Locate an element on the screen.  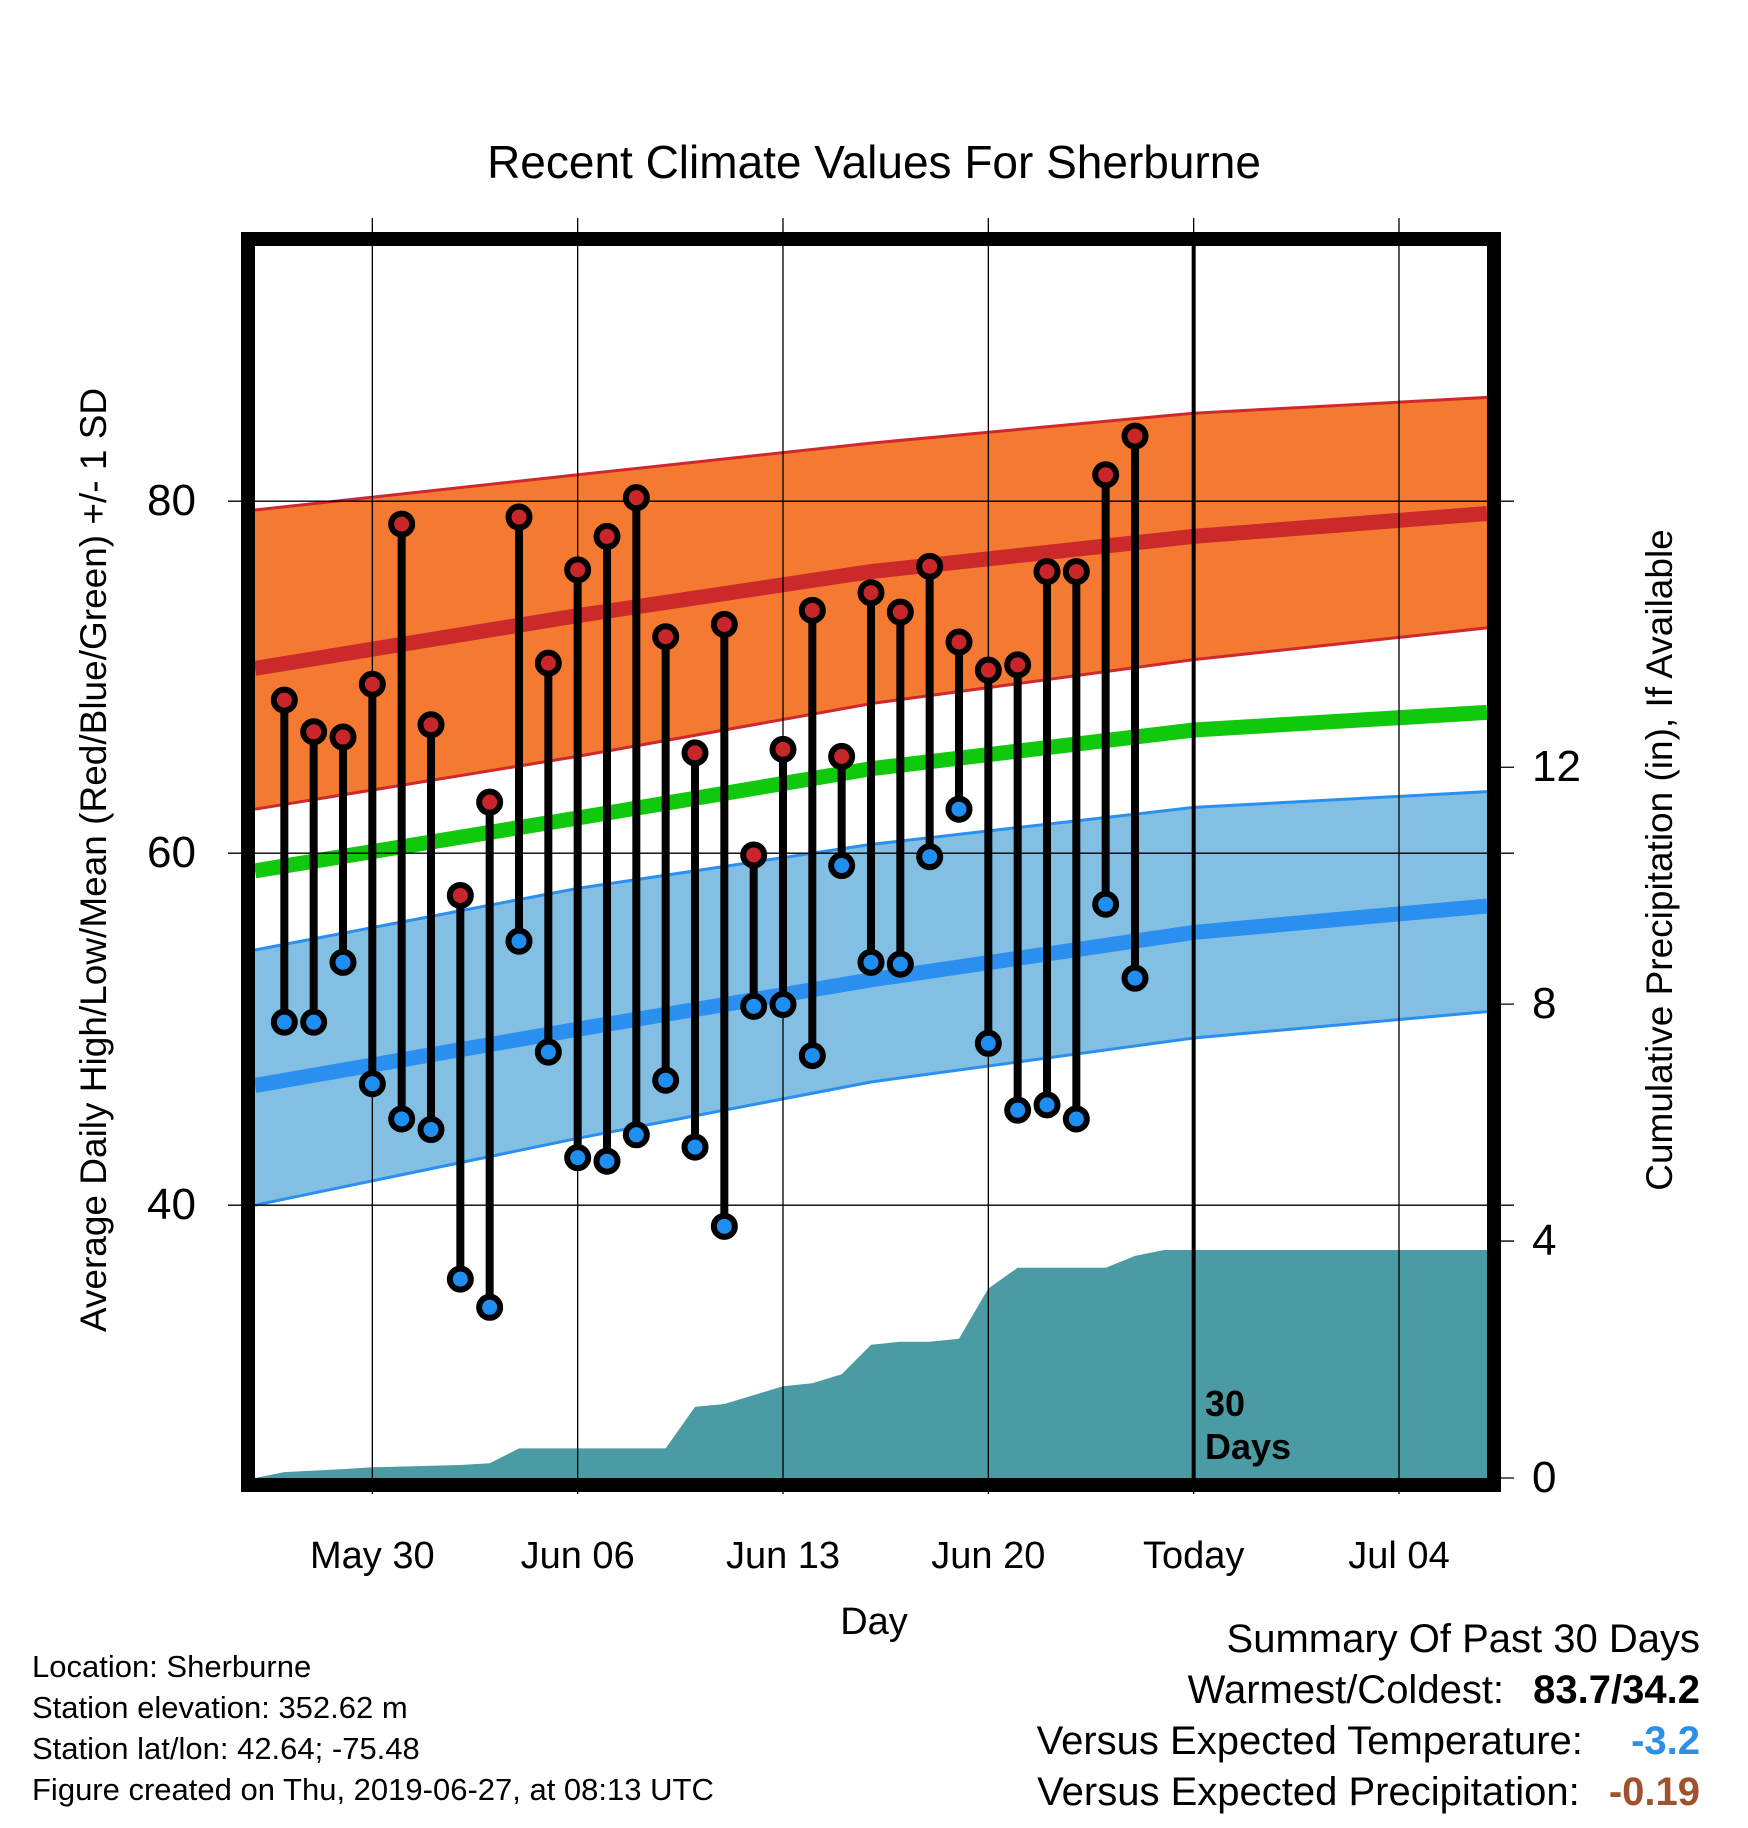
y2-tick-label: 4 is located at coordinates (1544, 1240).